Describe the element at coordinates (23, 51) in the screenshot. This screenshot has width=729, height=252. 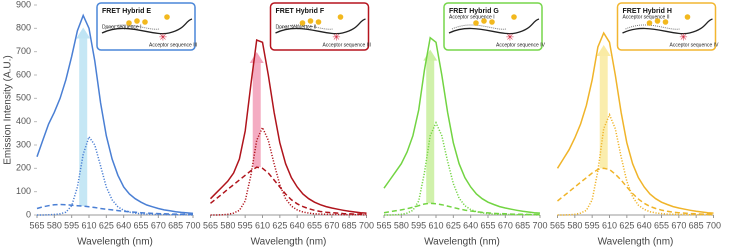
I see `y-tick-label: 700` at that location.